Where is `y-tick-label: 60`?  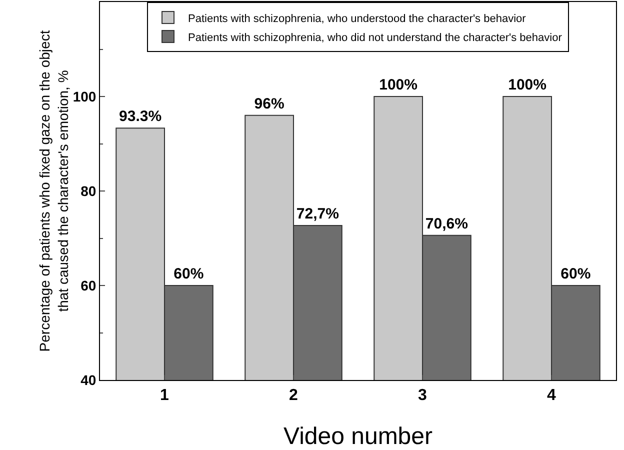 y-tick-label: 60 is located at coordinates (88, 285).